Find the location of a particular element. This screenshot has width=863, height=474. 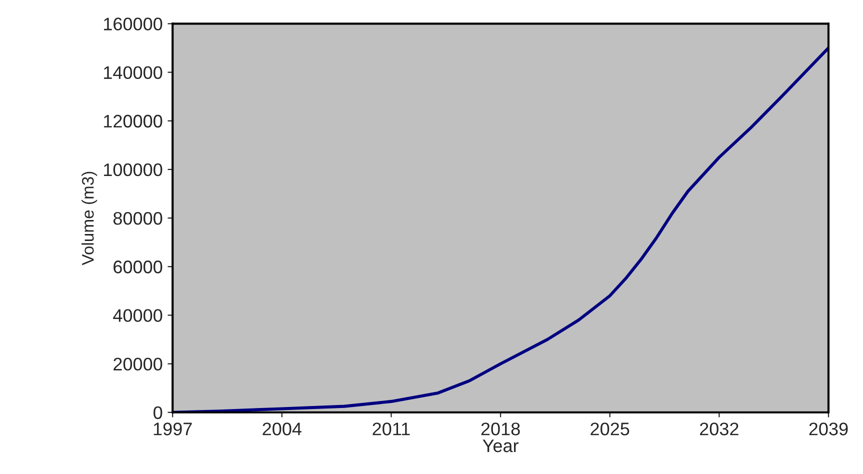

x-tick-label: 2018 is located at coordinates (500, 429).